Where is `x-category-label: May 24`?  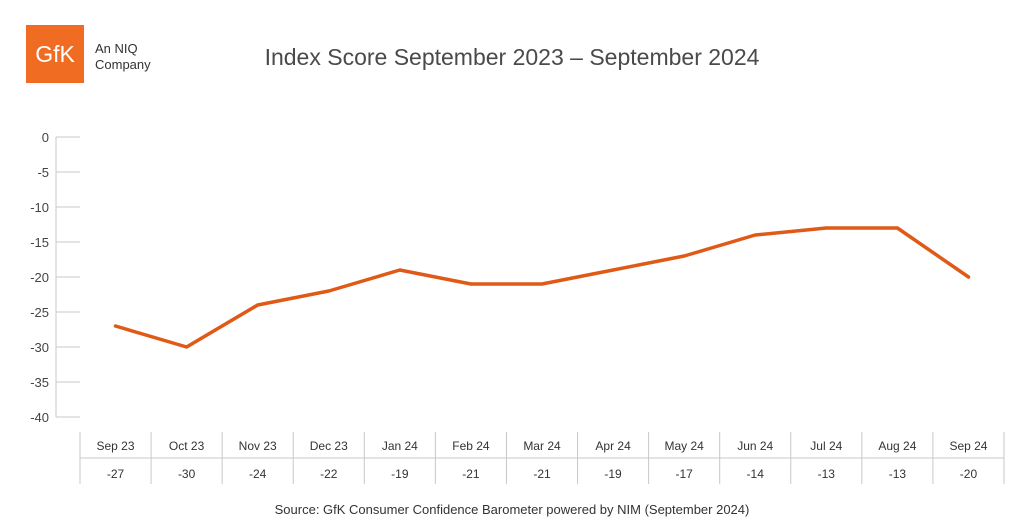 x-category-label: May 24 is located at coordinates (684, 446).